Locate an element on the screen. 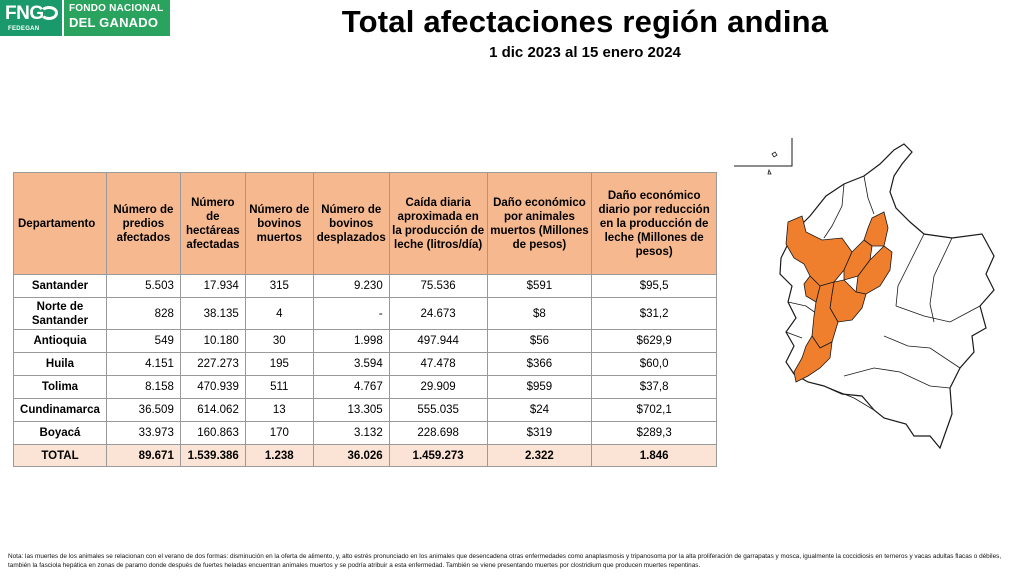  andean-region is located at coordinates (839, 297).